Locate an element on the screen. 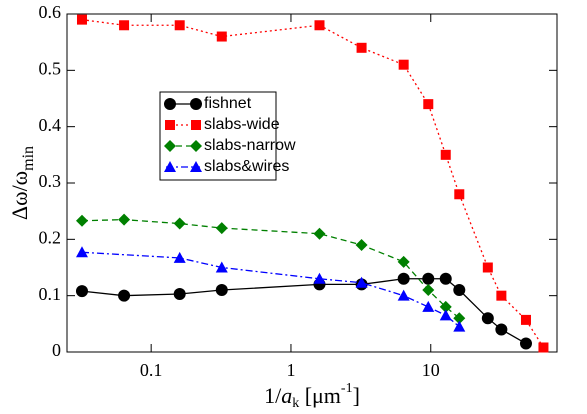  y-tick-label: 0.4 is located at coordinates (50, 125).